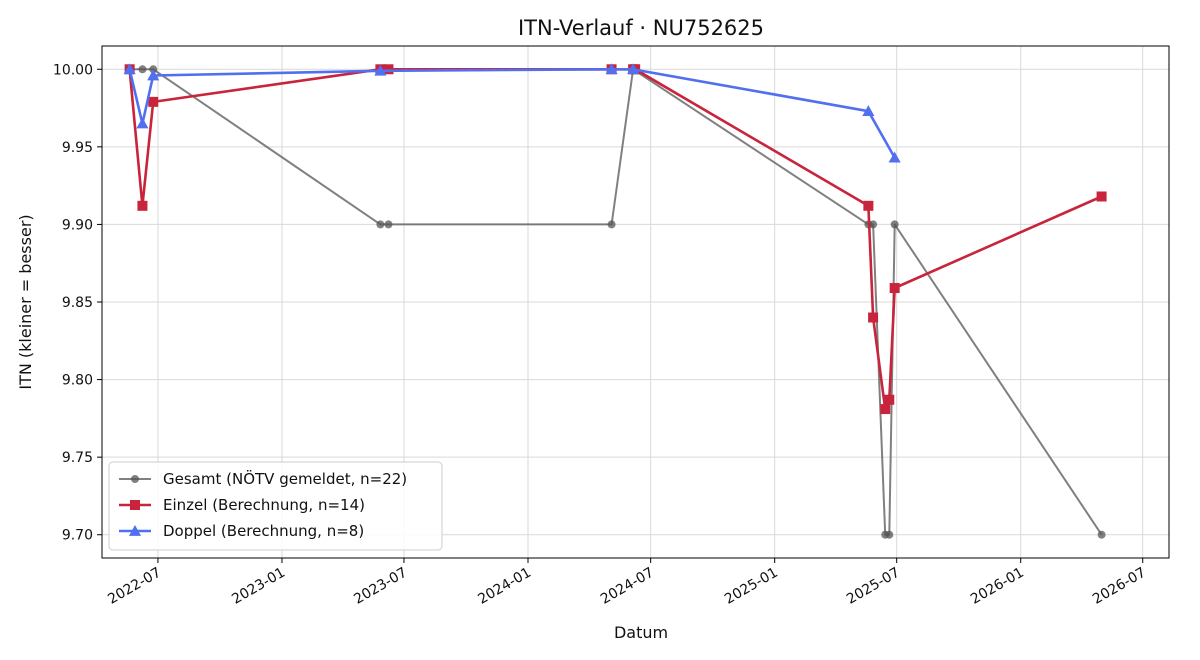 This screenshot has height=660, width=1200. What do you see at coordinates (73, 70) in the screenshot?
I see `y-tick-label: 10.00` at bounding box center [73, 70].